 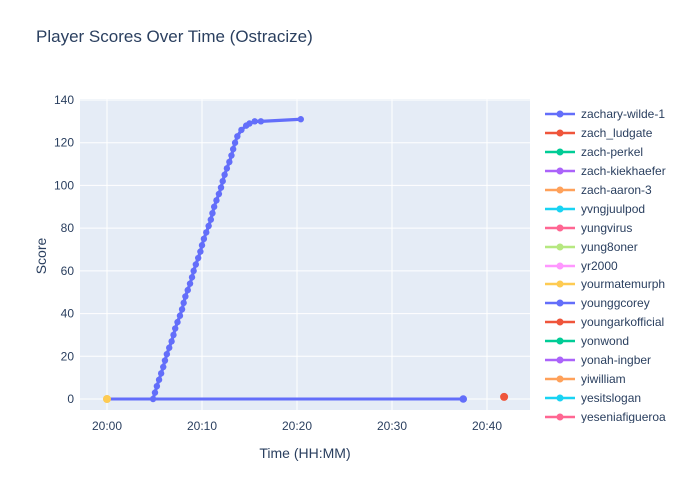 I want to click on legend-item-zach-aaron-3: zach-aaron-3, so click(x=620, y=190).